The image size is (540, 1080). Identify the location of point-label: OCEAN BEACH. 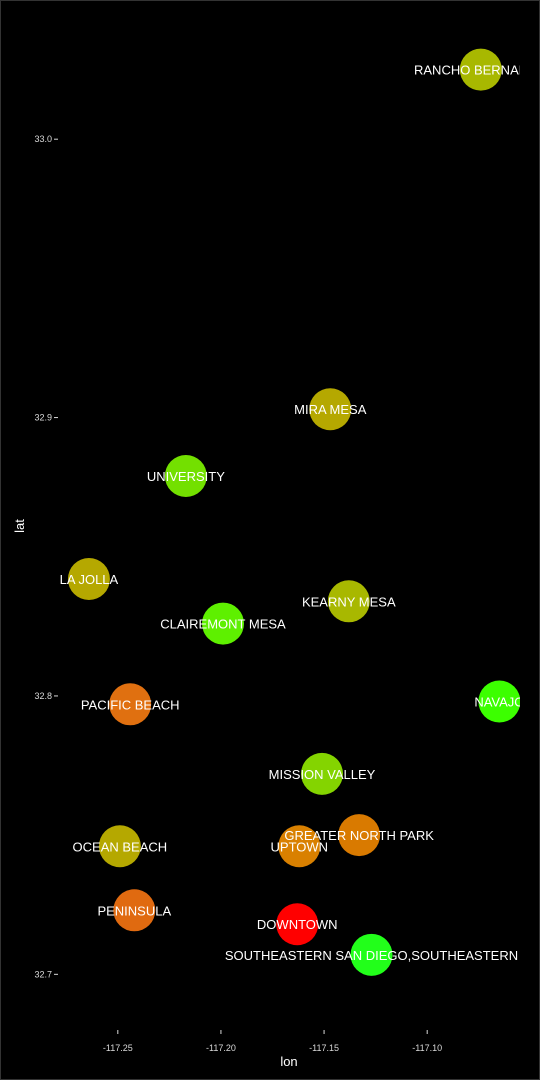
(120, 846).